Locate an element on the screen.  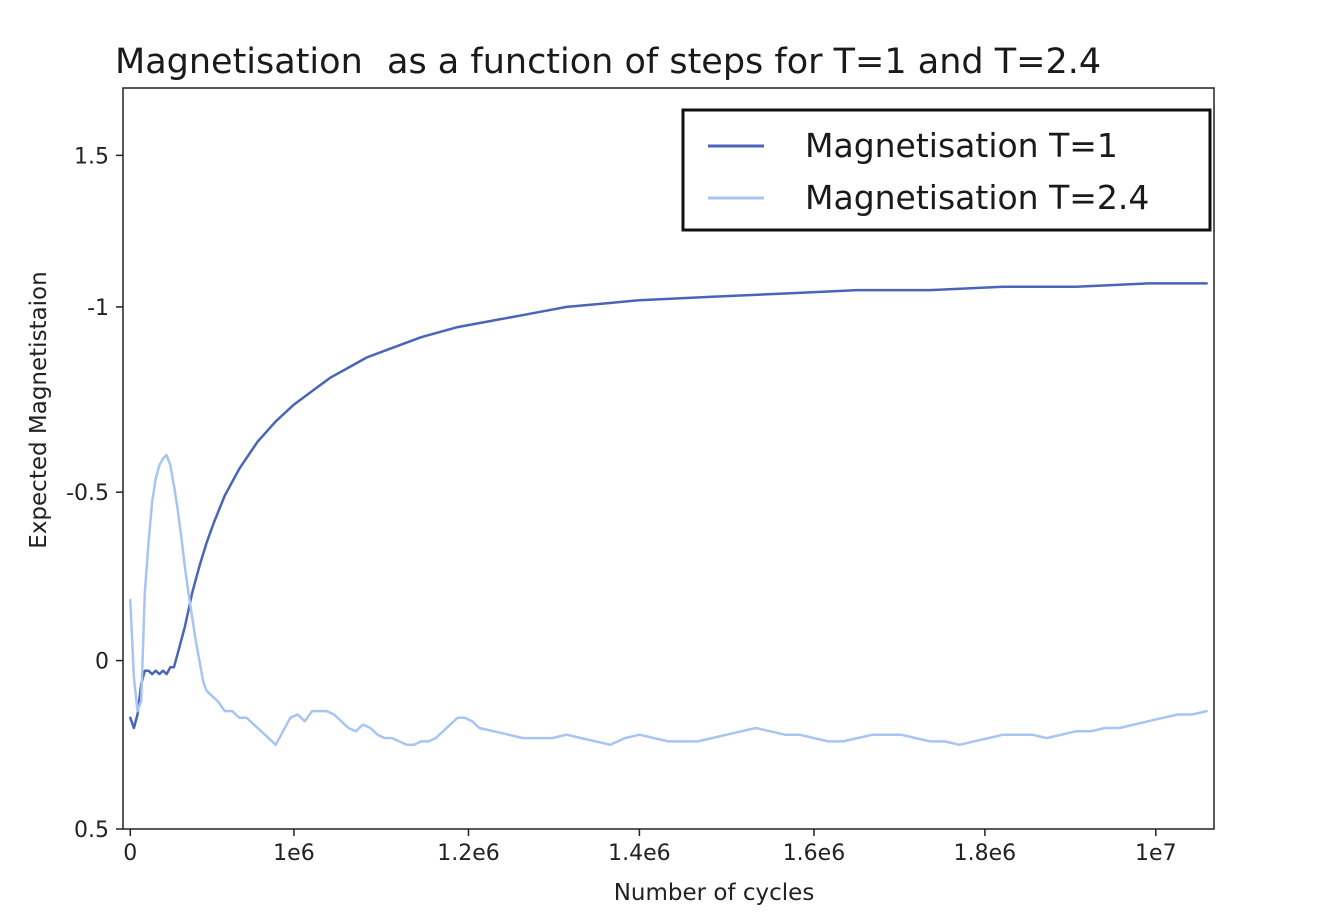
legend: Magnetisation T=1 Magnetisation T=2.4 is located at coordinates (946, 170).